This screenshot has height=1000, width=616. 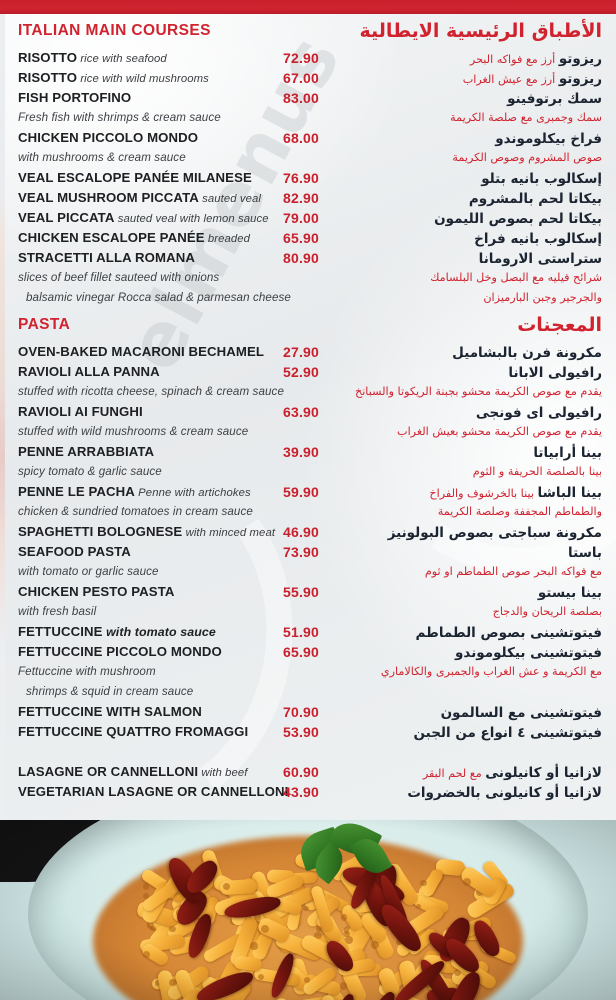 What do you see at coordinates (229, 533) in the screenshot?
I see `menu-item-subtitle: with minced meat` at bounding box center [229, 533].